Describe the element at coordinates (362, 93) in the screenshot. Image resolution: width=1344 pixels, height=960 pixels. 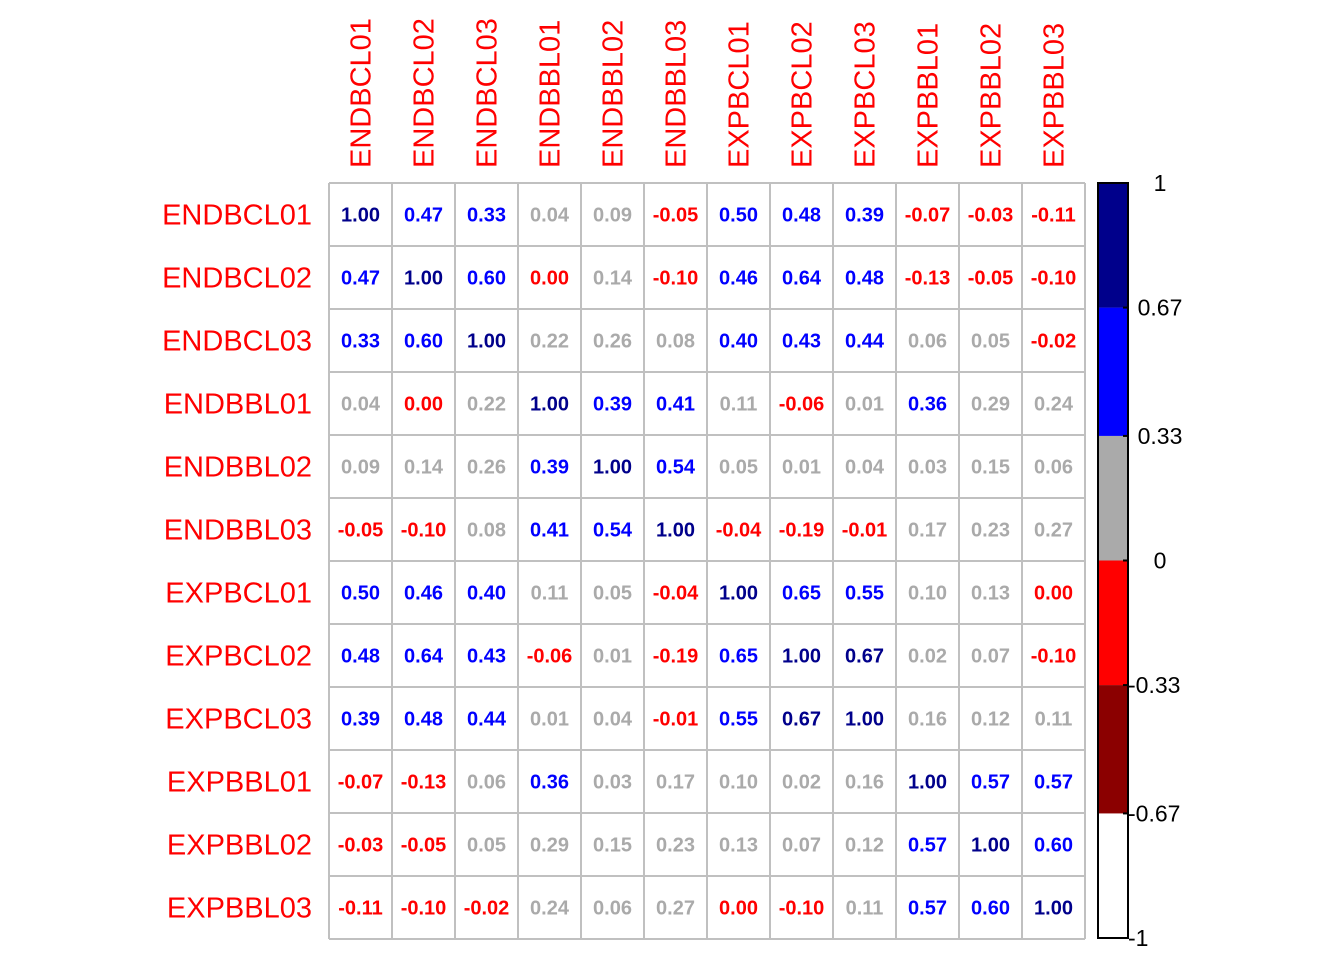
I see `column-label: ENDBCL01` at that location.